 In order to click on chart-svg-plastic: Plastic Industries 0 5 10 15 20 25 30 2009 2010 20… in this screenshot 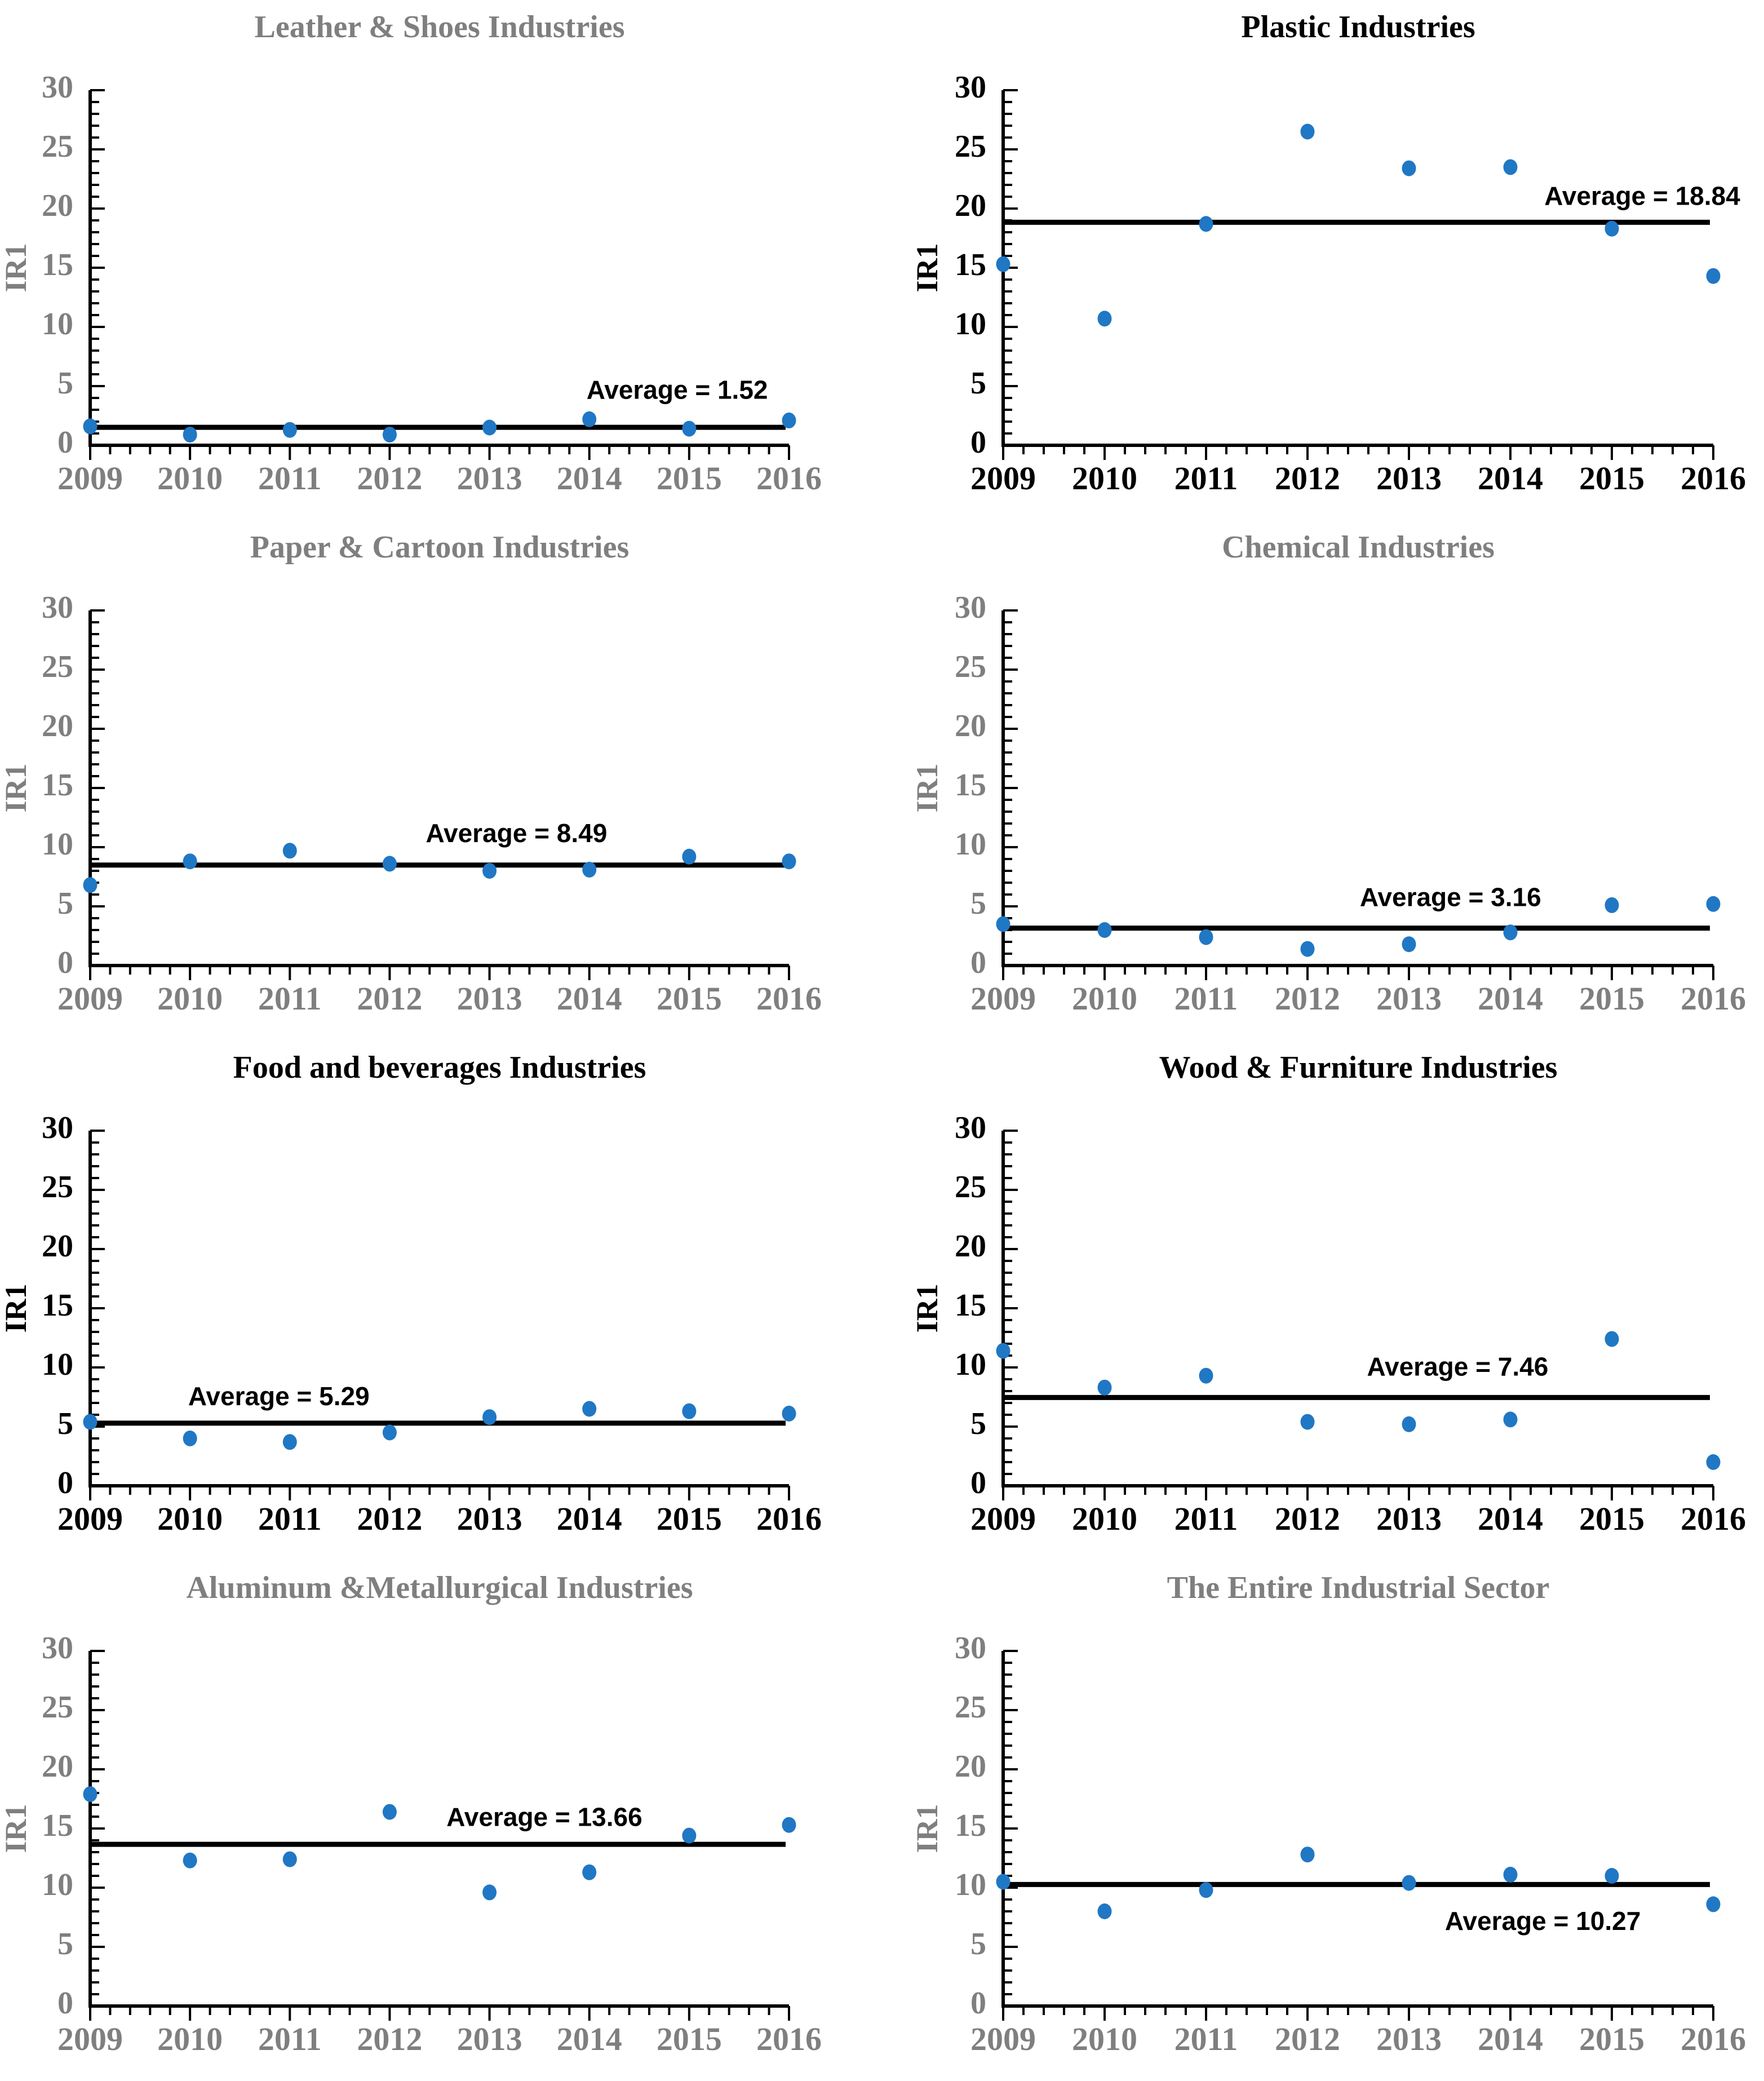, I will do `click(1328, 253)`.